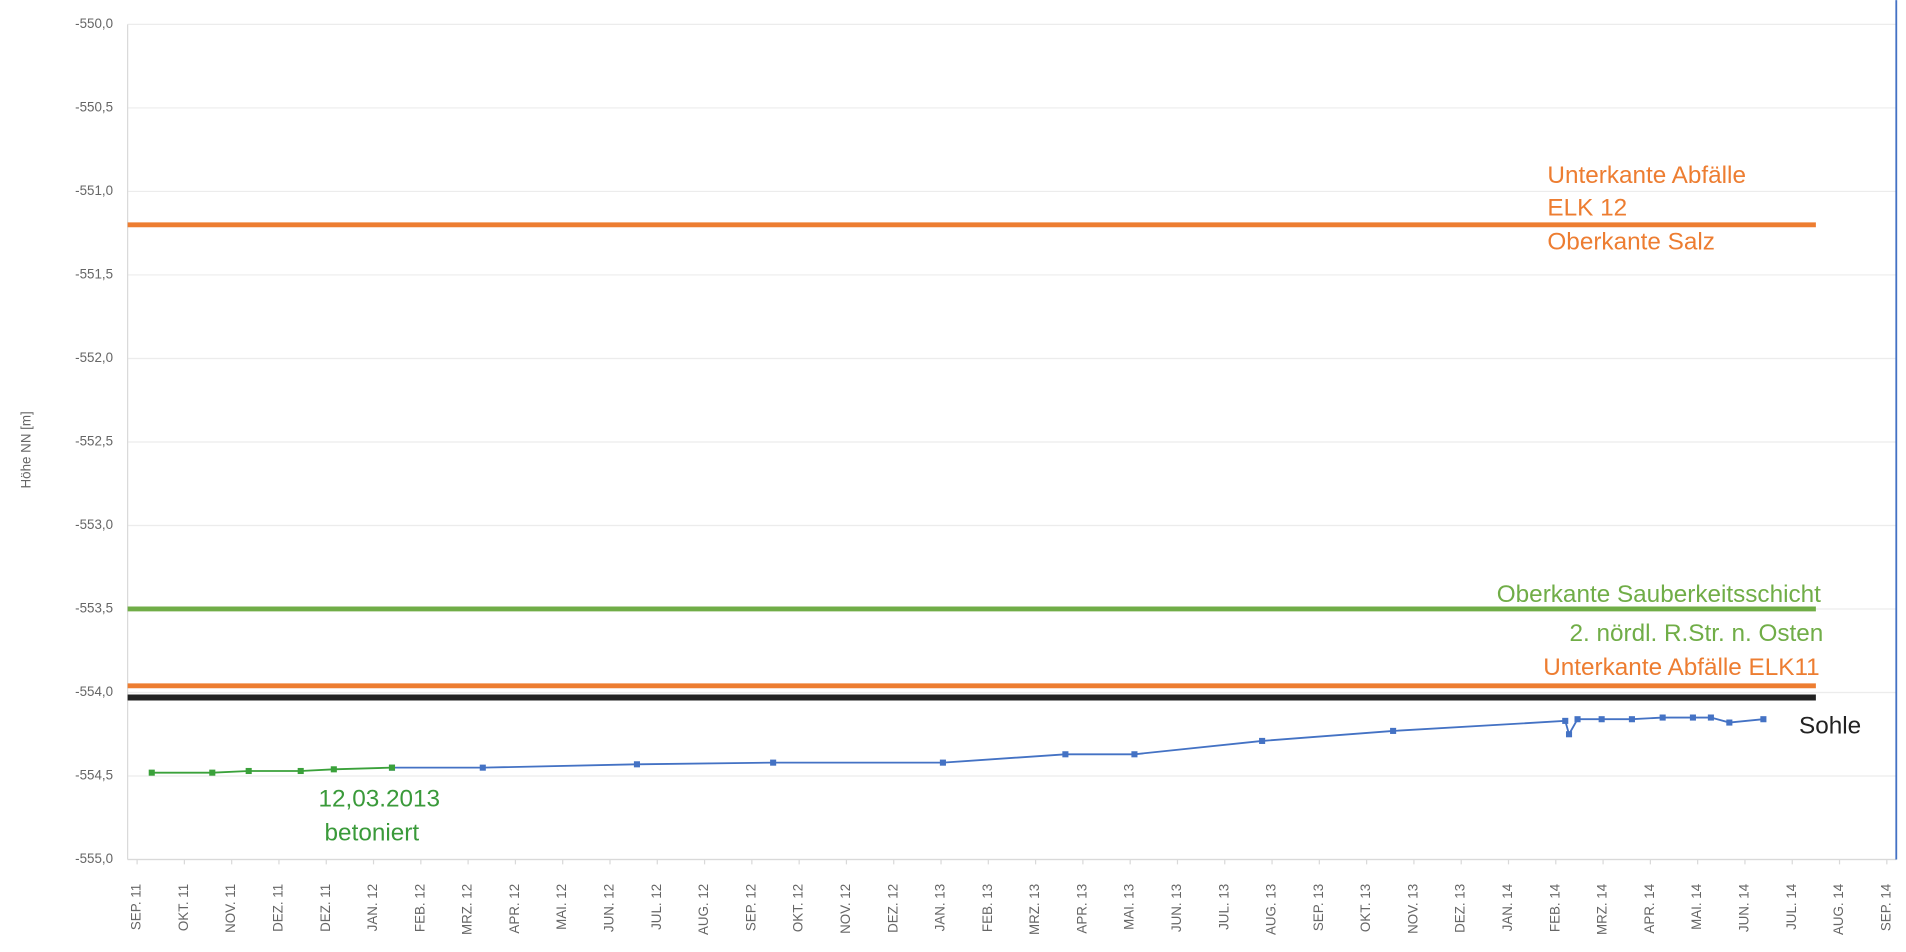 The width and height of the screenshot is (1906, 952). Describe the element at coordinates (1129, 907) in the screenshot. I see `x-tick-label: MAI. 13` at that location.